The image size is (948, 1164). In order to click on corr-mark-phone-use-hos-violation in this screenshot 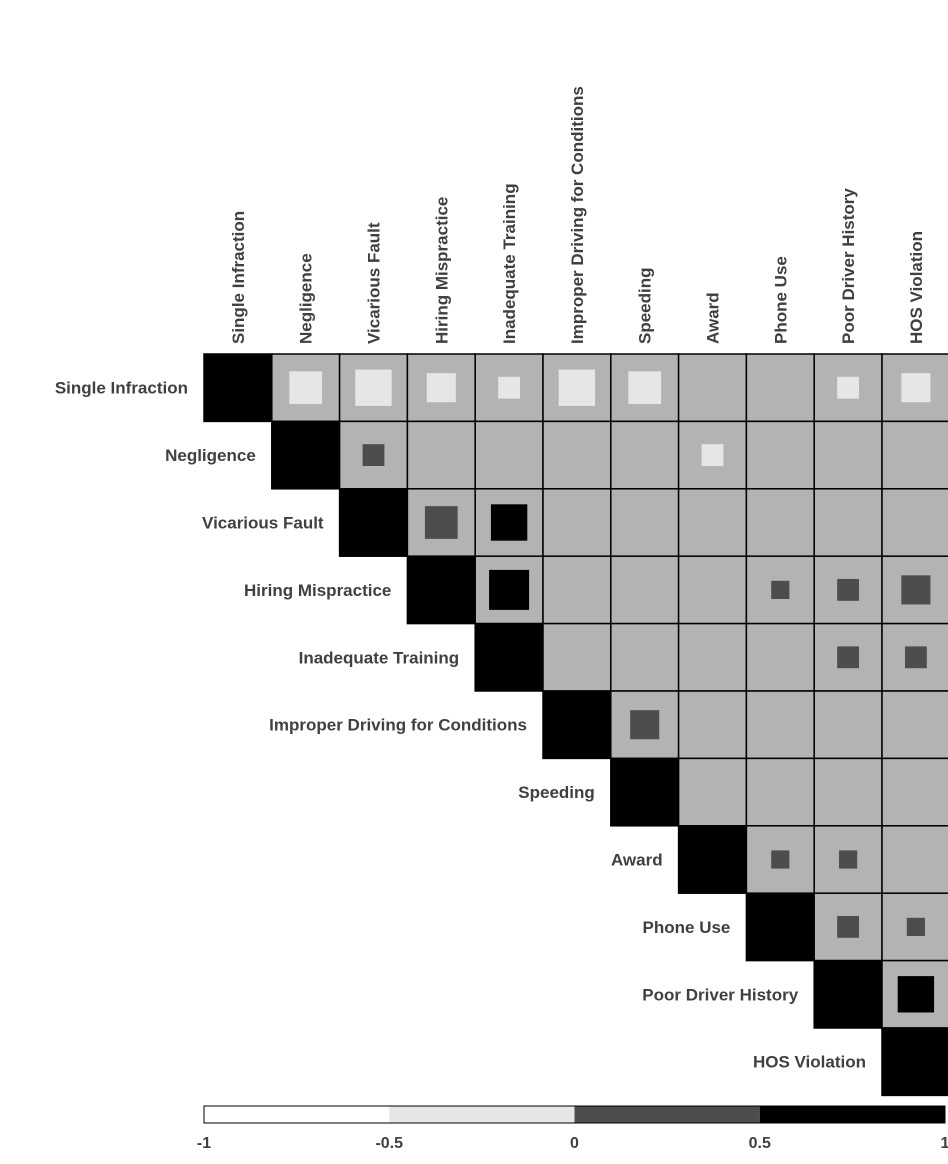, I will do `click(915, 926)`.